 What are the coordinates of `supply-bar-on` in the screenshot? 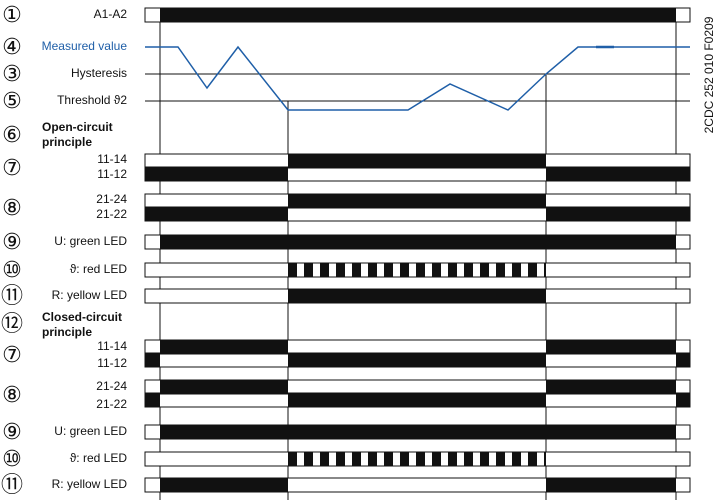 It's located at (418, 15).